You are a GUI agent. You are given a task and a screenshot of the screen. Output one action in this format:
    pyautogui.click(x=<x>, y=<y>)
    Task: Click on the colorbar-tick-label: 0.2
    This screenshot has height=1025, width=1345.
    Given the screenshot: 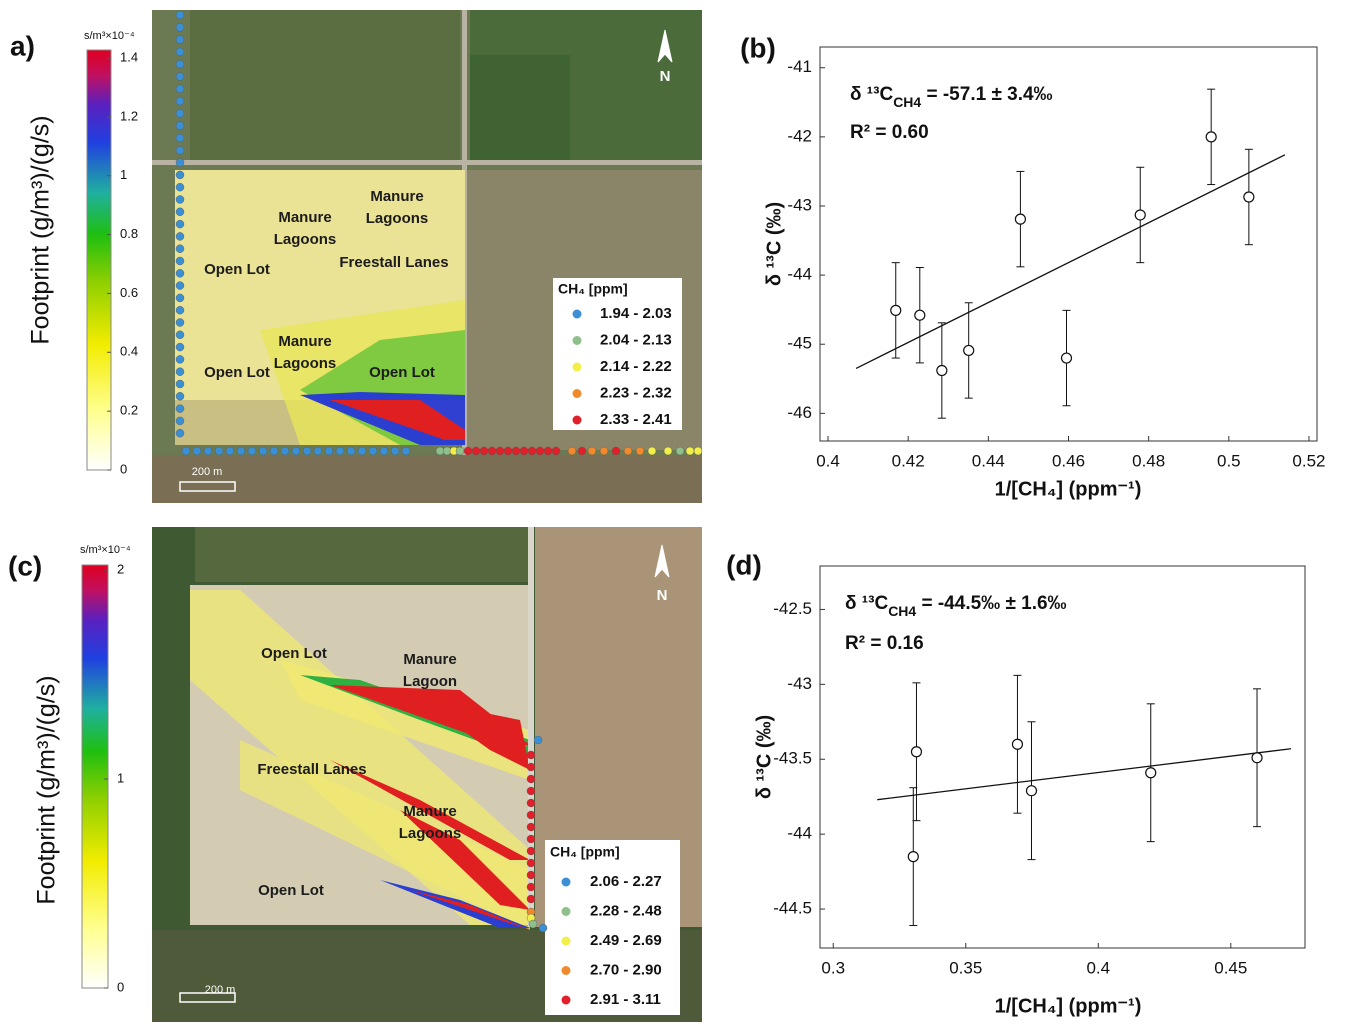 What is the action you would take?
    pyautogui.click(x=129, y=410)
    